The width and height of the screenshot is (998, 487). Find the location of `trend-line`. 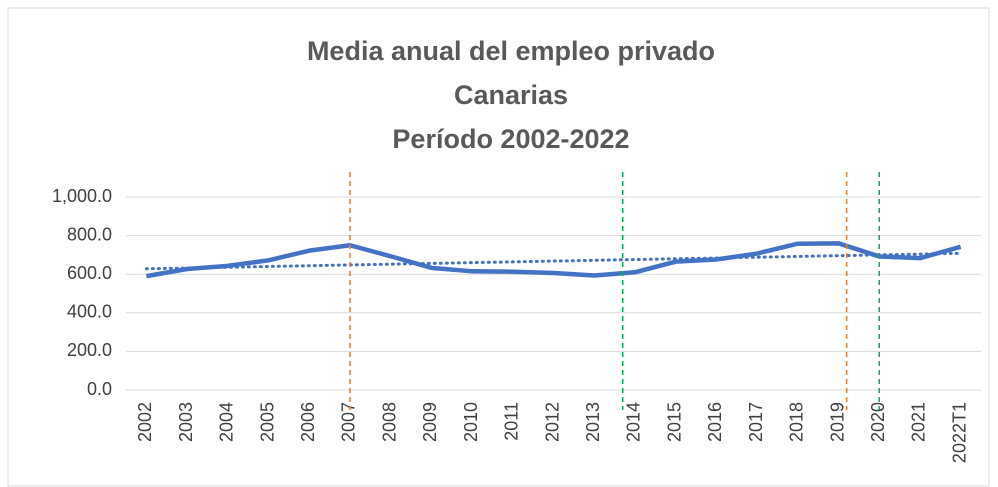

trend-line is located at coordinates (553, 261).